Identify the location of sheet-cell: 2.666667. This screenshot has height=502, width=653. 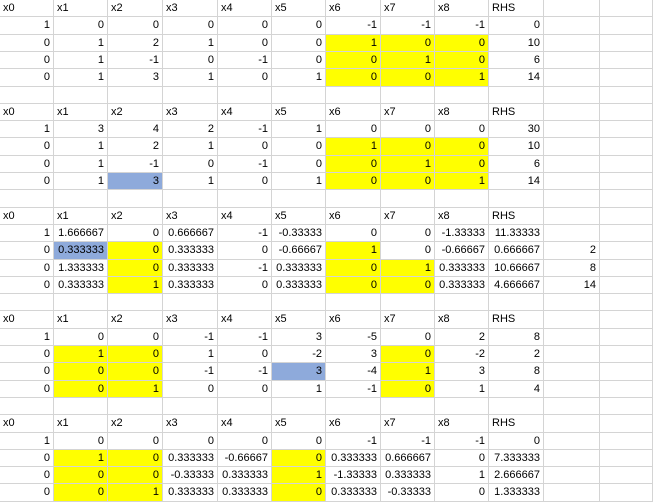
(516, 475).